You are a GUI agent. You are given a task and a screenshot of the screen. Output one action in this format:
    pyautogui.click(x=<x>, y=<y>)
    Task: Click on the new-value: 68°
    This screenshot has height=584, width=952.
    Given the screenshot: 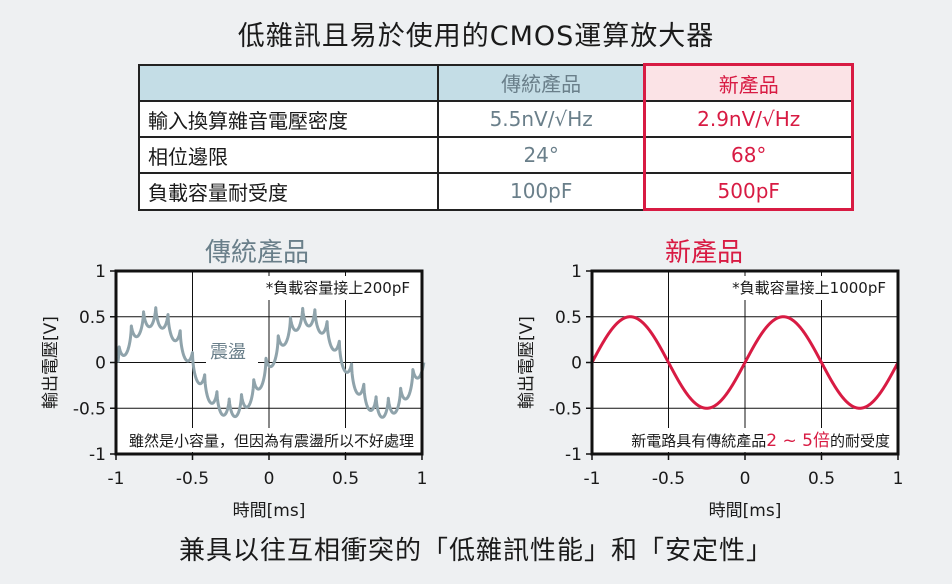 What is the action you would take?
    pyautogui.click(x=748, y=155)
    